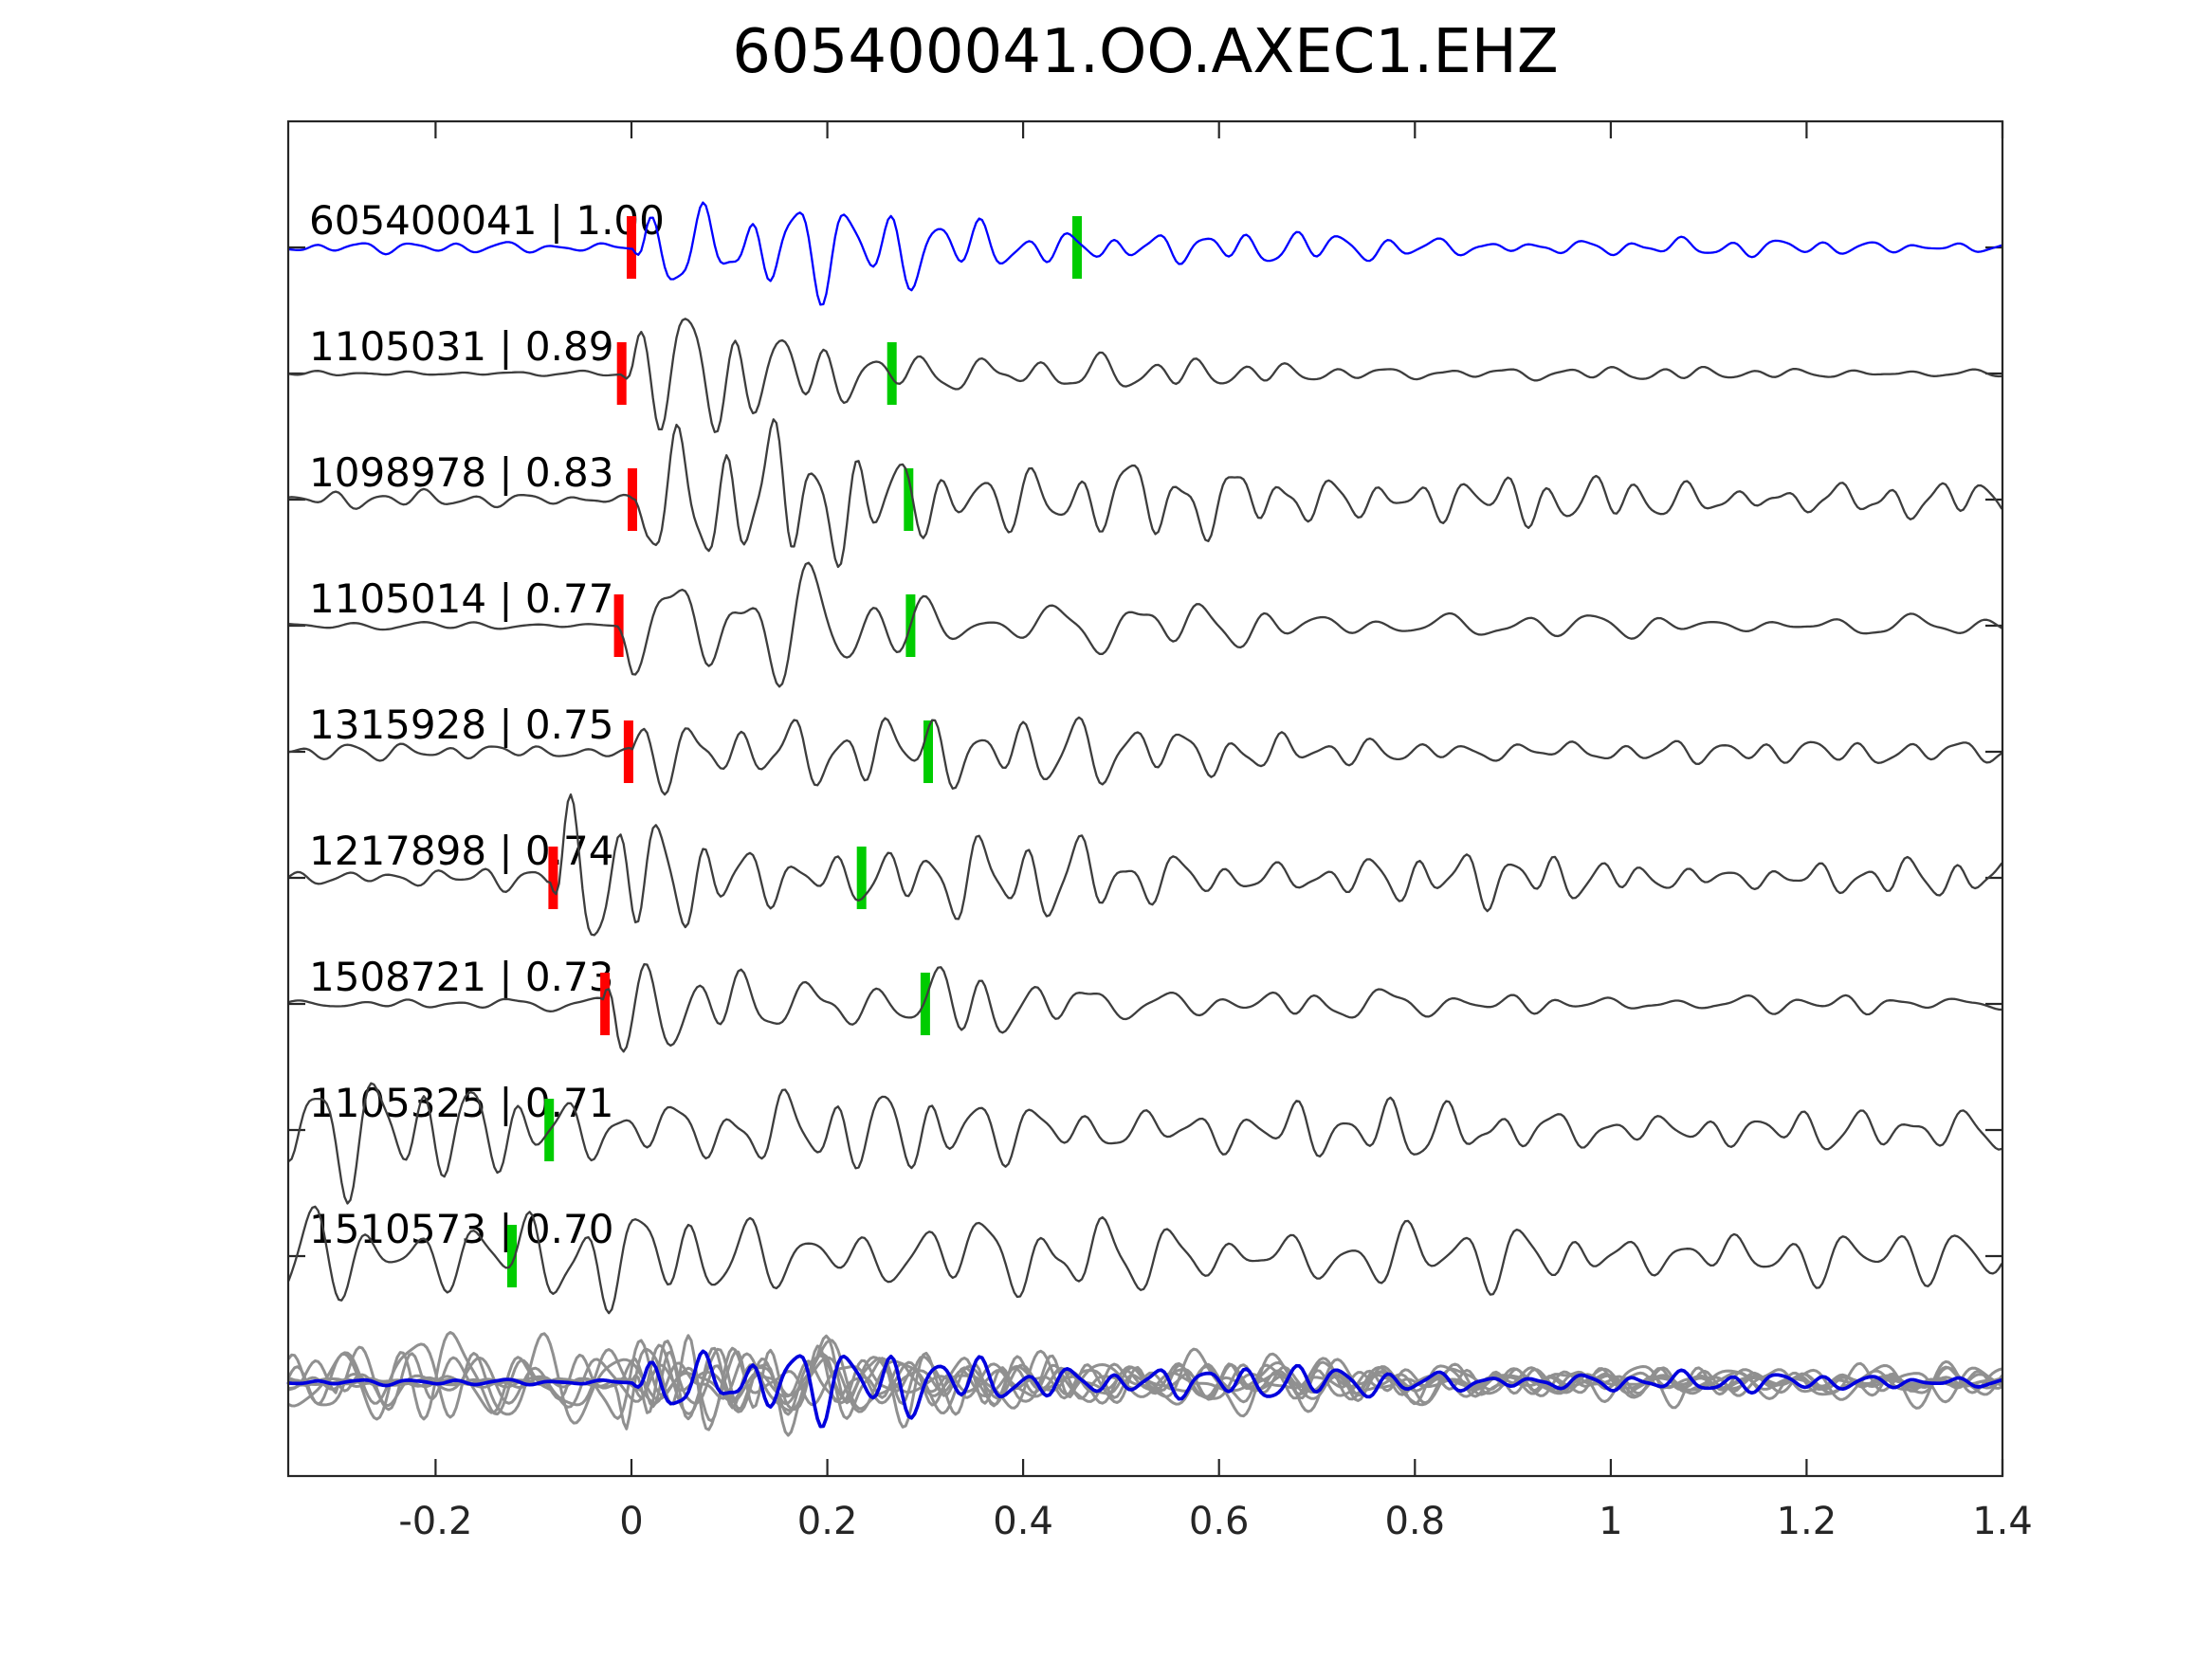  I want to click on x-tick-label: 0.4, so click(1023, 1521).